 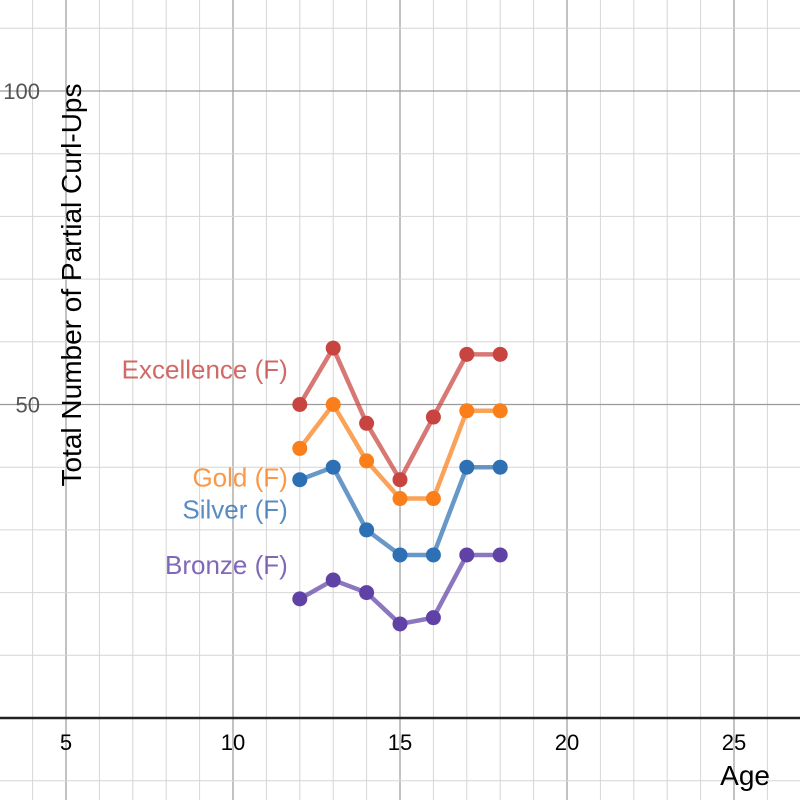 I want to click on x-tick-label: 5, so click(x=66, y=742).